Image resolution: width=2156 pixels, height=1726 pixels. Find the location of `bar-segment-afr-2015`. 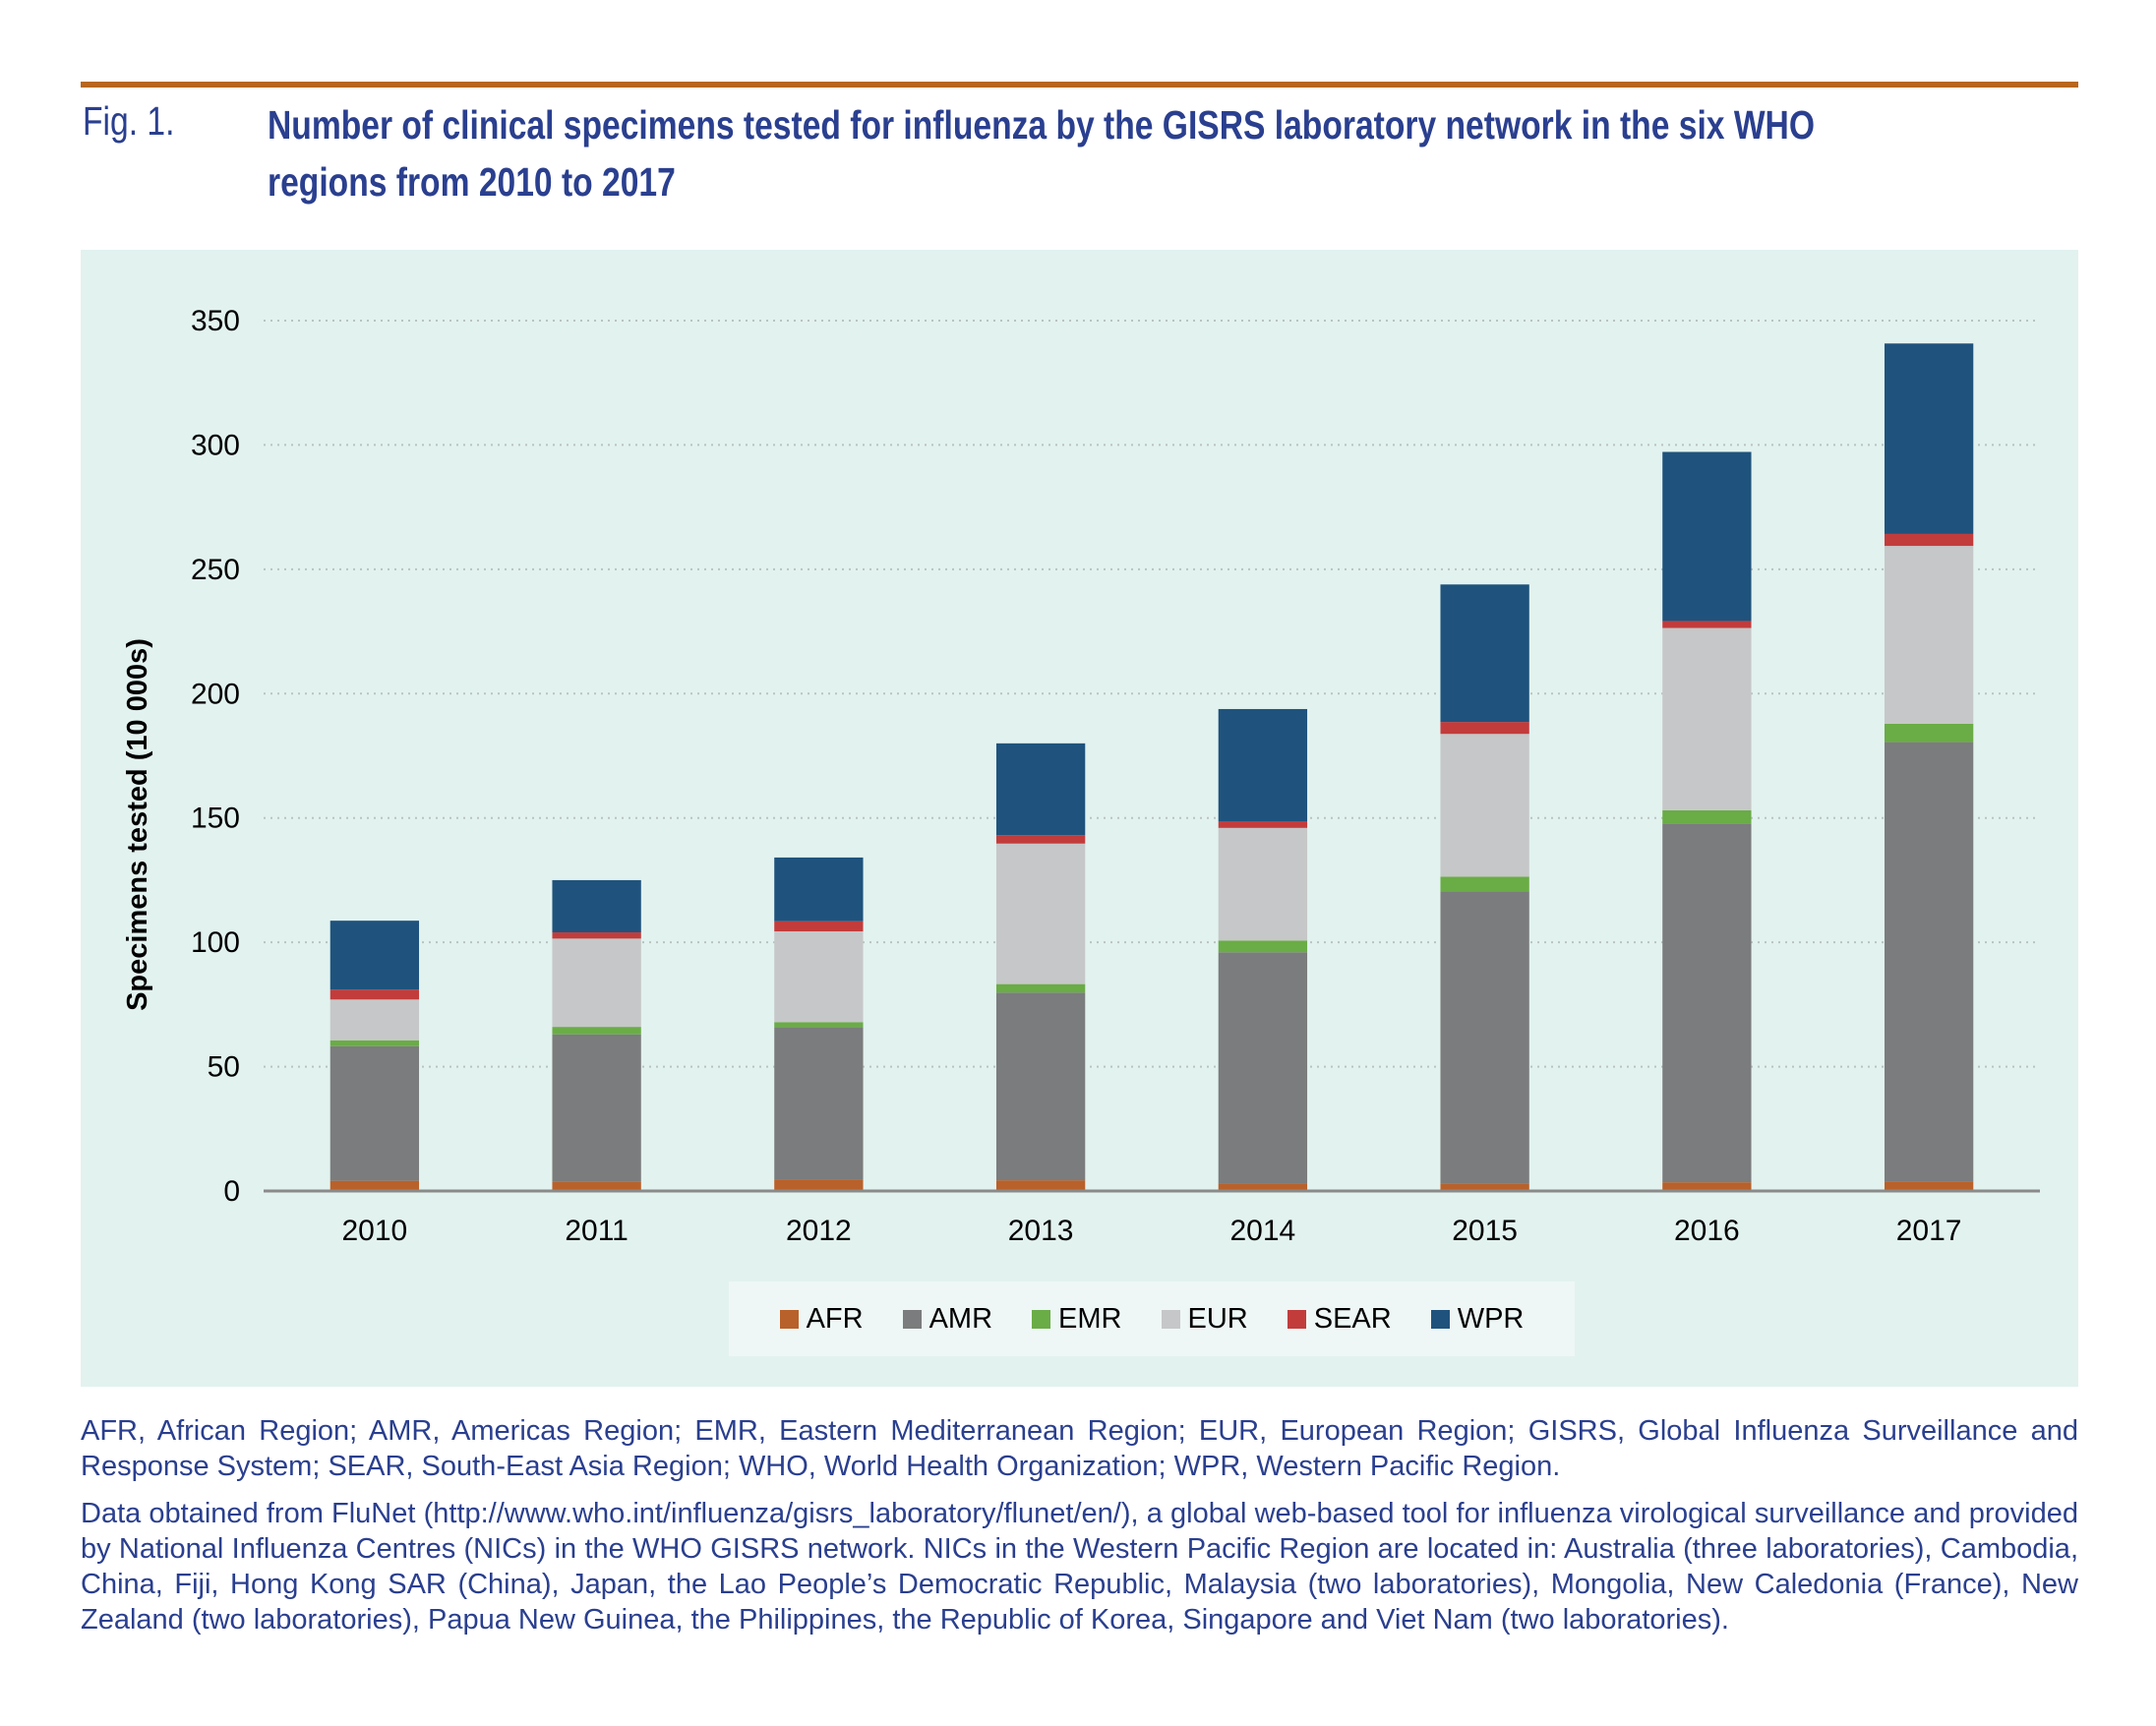

bar-segment-afr-2015 is located at coordinates (1484, 1187).